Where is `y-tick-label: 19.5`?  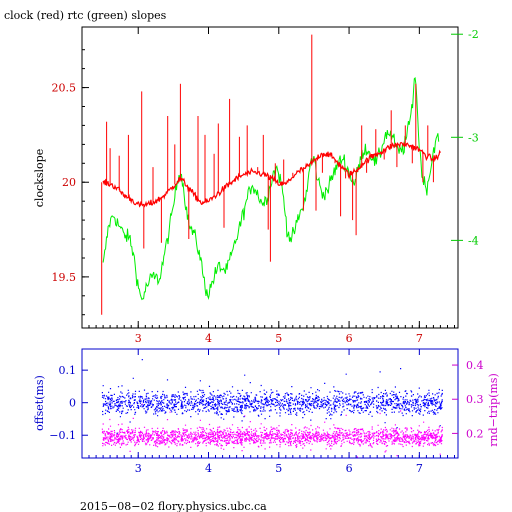 y-tick-label: 19.5 is located at coordinates (64, 277).